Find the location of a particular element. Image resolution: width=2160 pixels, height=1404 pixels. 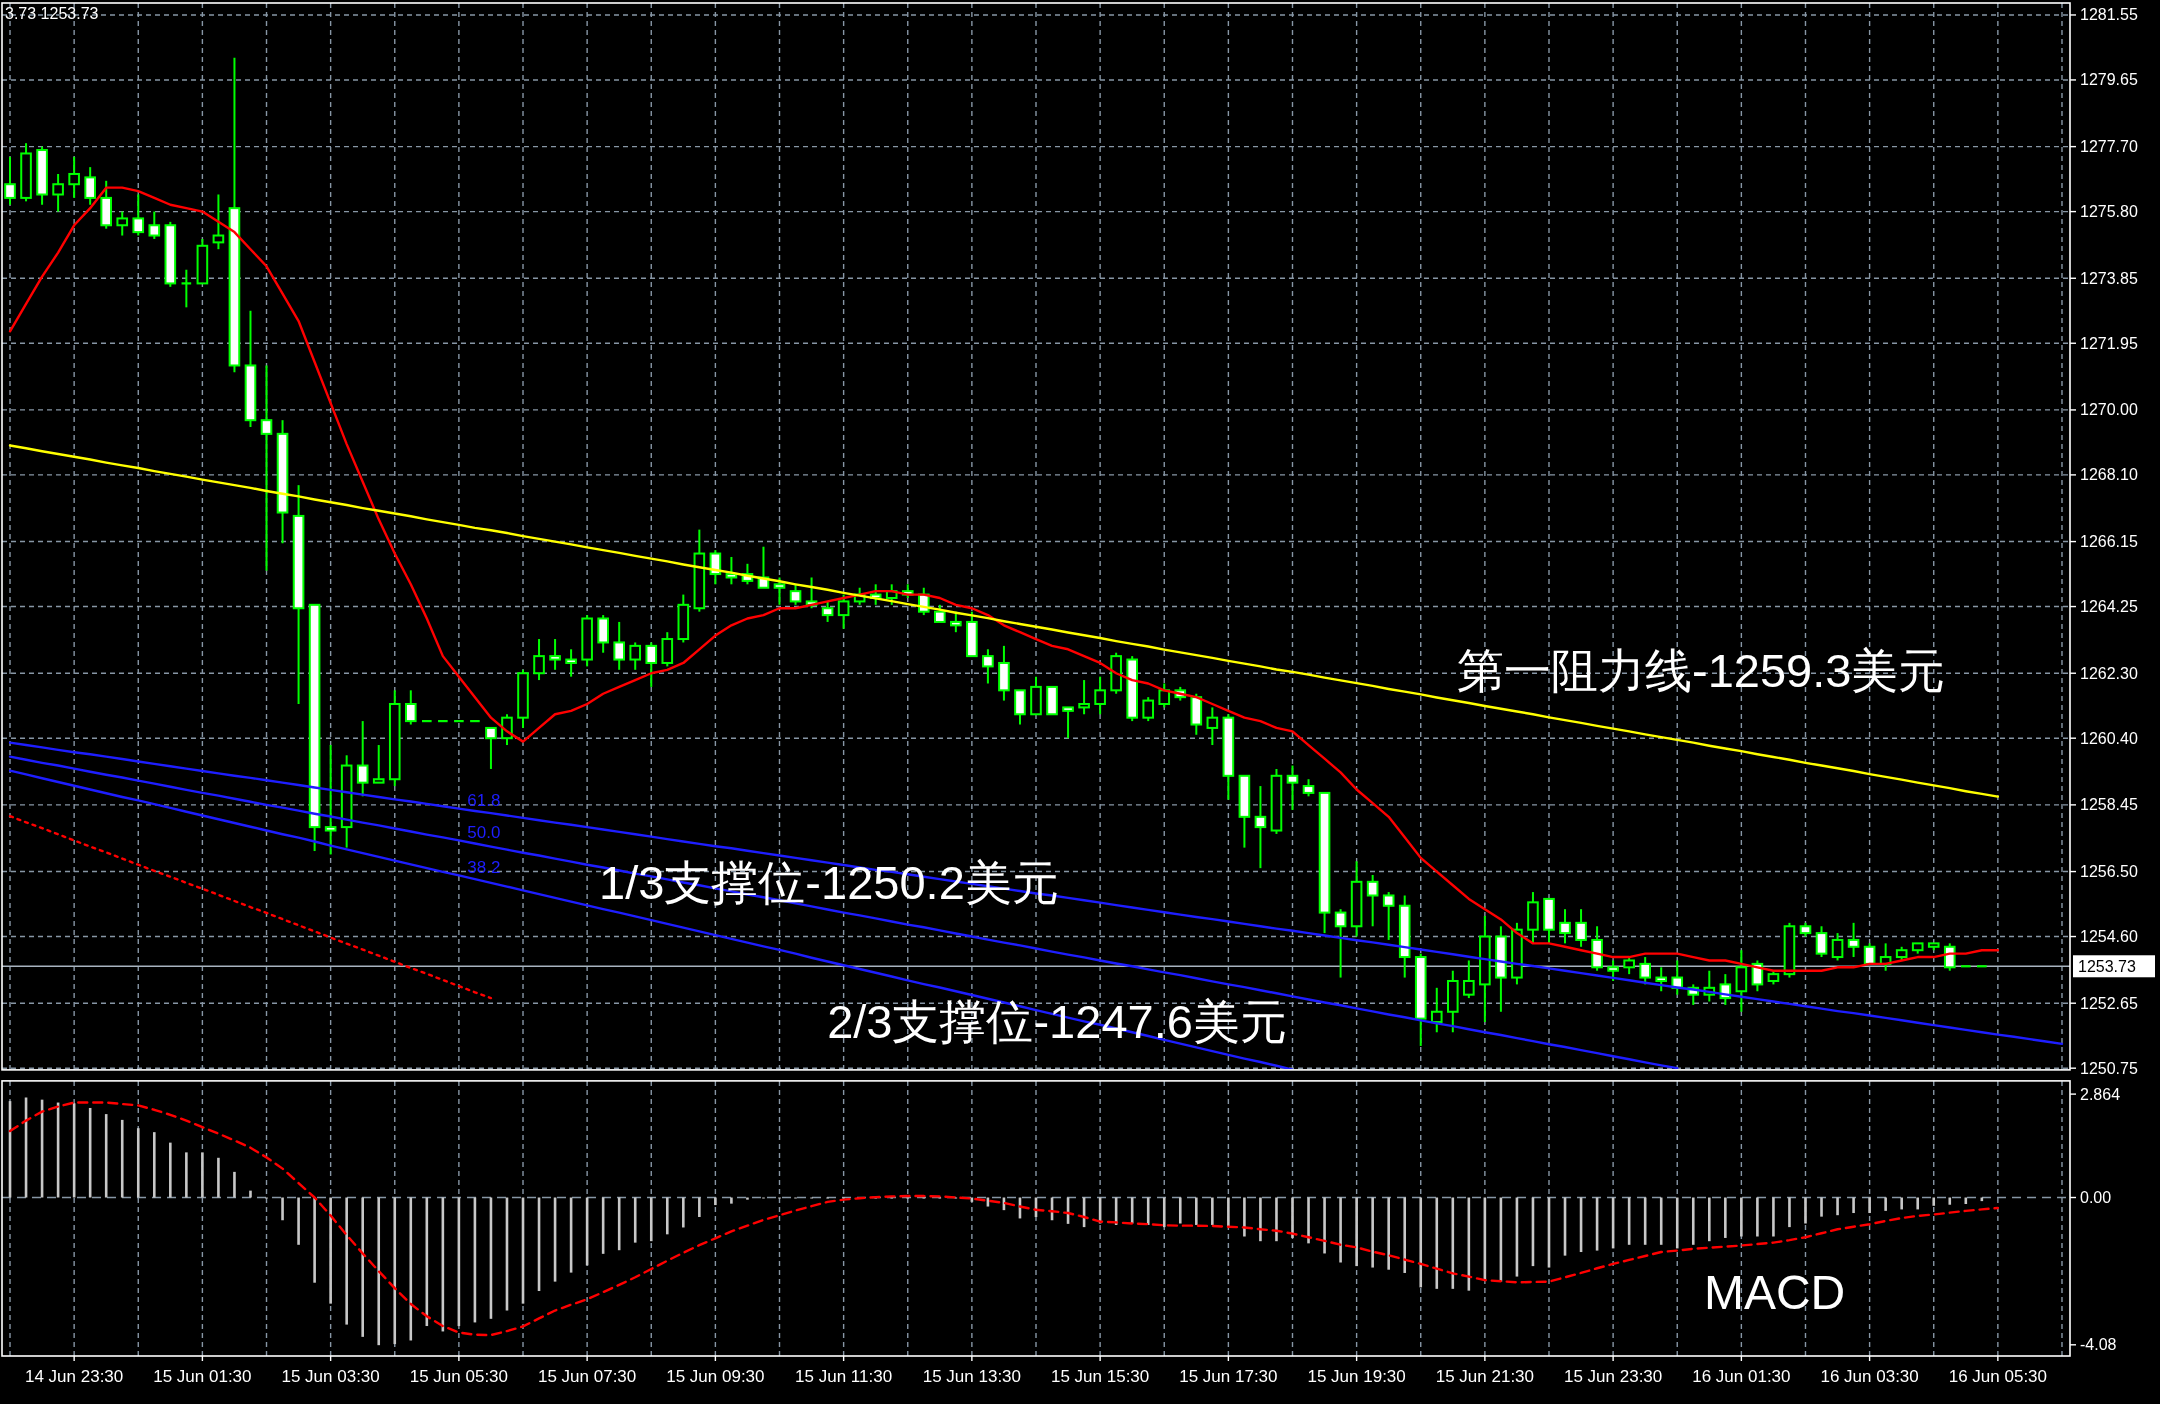

x-tick-label: 16 Jun 01:30 is located at coordinates (1741, 1376).